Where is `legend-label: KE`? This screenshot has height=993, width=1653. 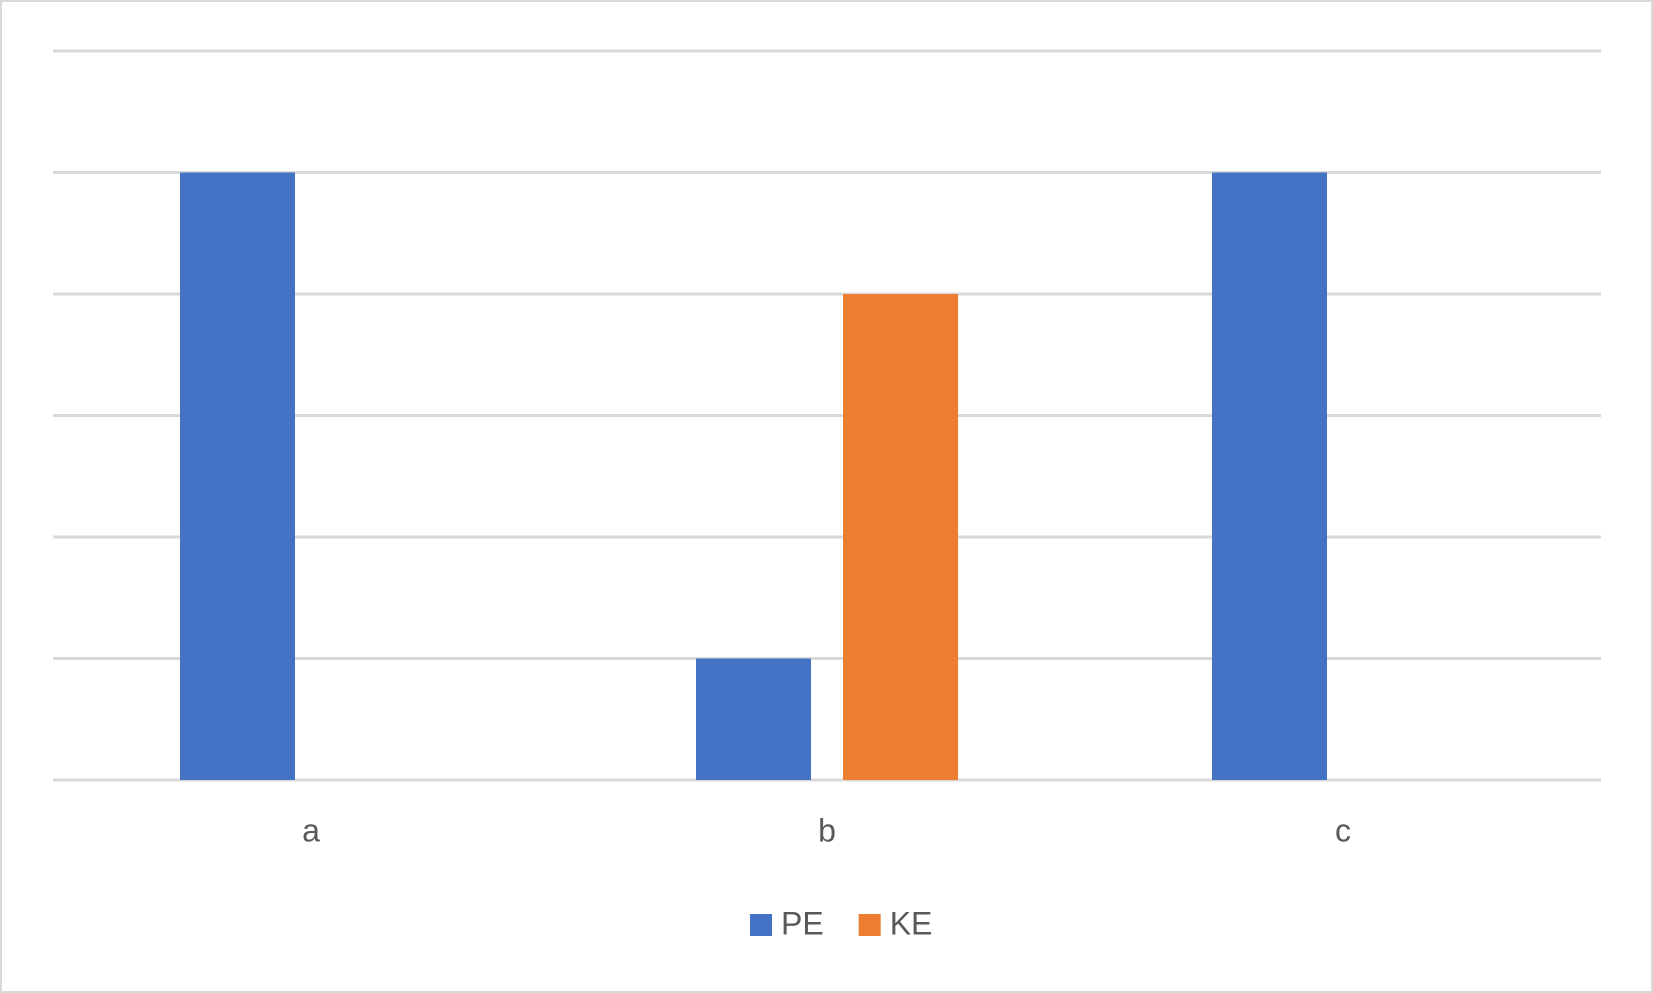
legend-label: KE is located at coordinates (911, 923).